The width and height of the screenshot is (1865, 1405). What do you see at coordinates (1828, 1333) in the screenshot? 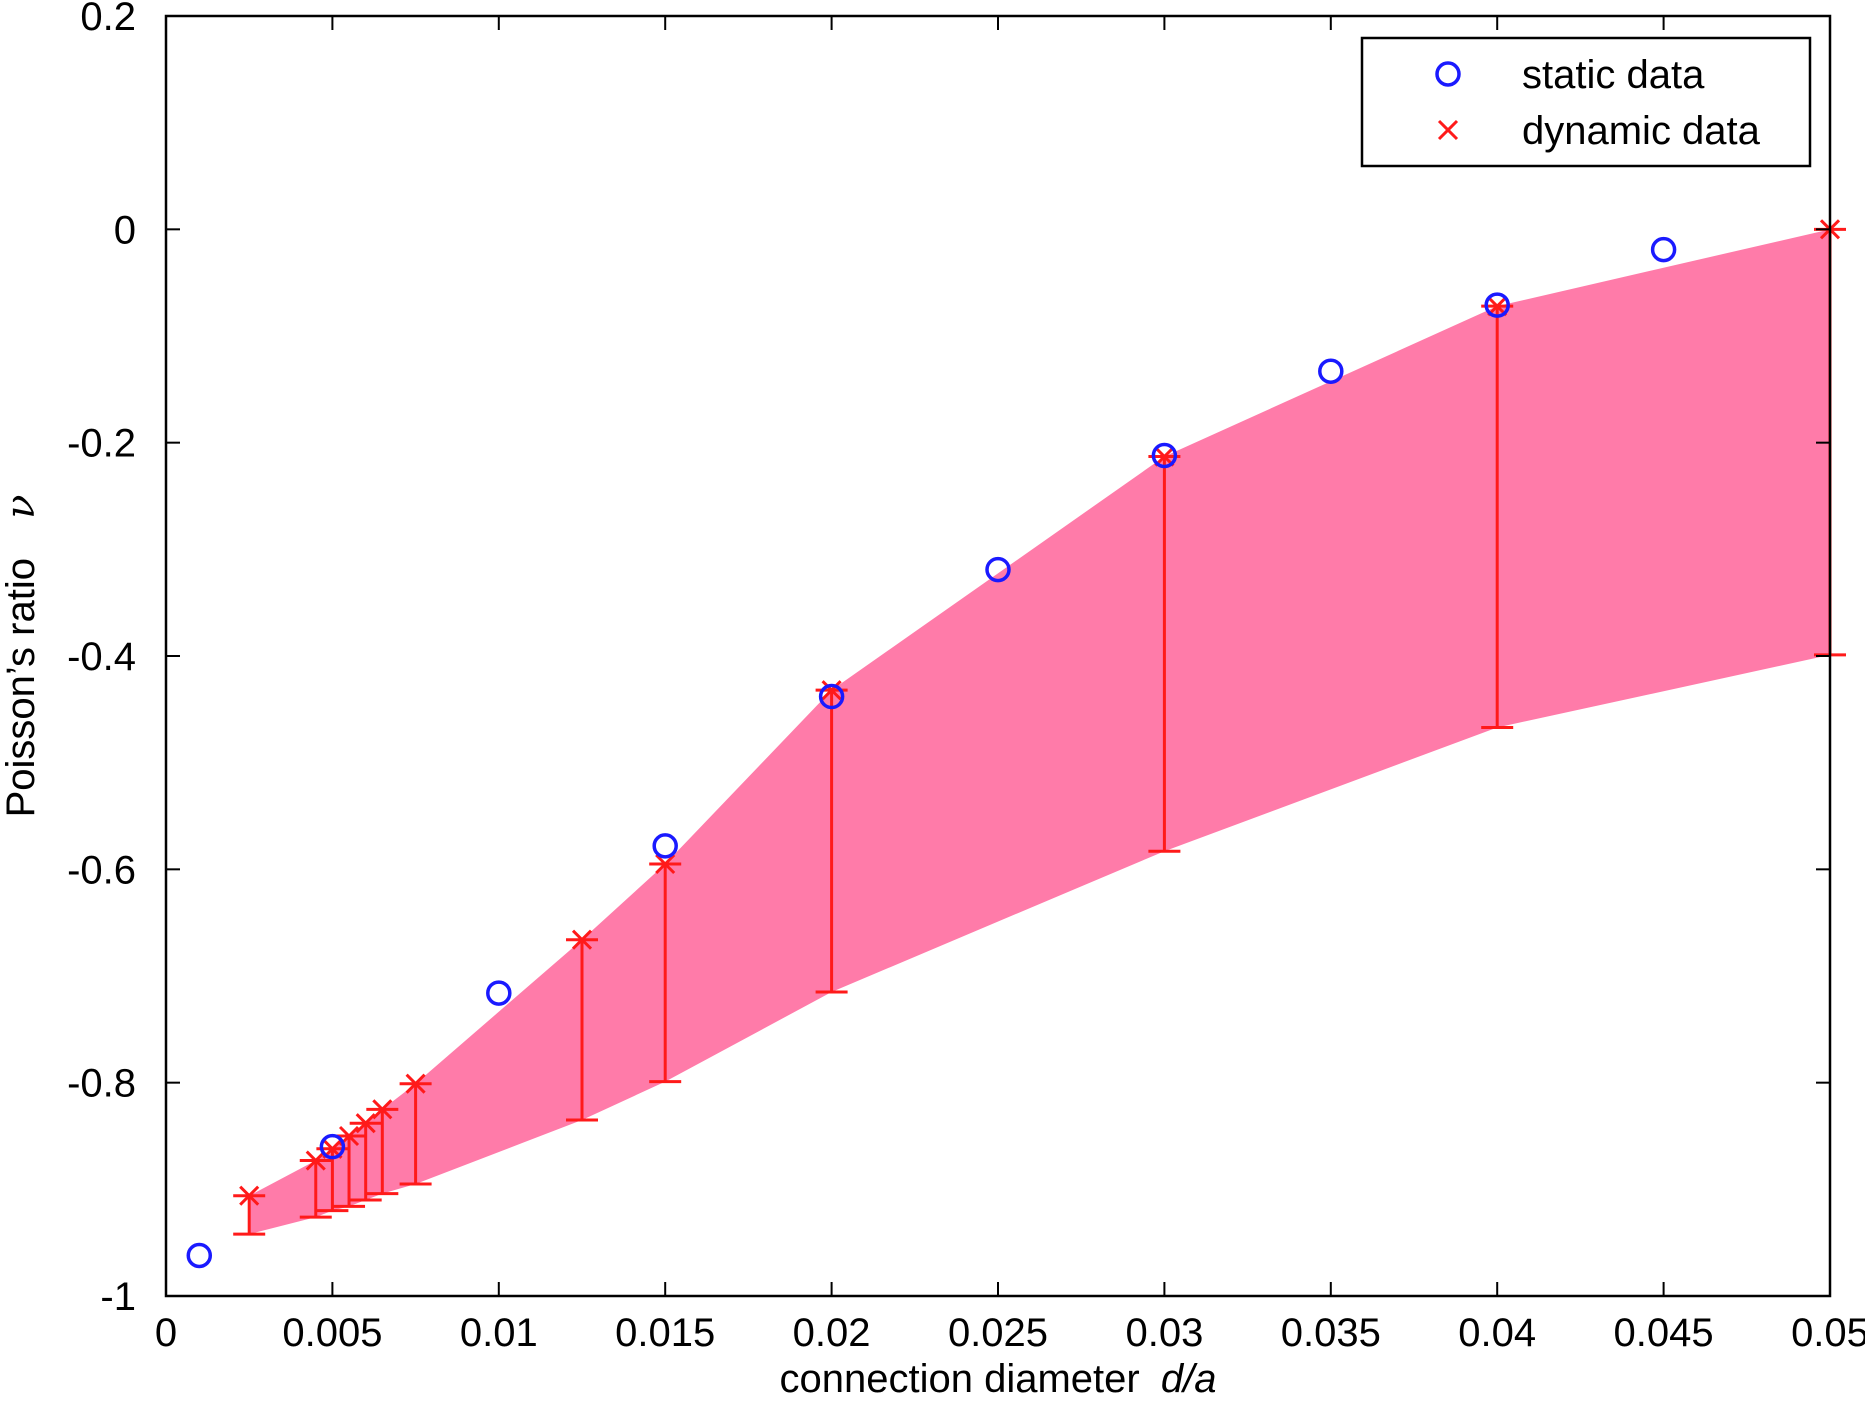
I see `x-tick-label: 0.05` at bounding box center [1828, 1333].